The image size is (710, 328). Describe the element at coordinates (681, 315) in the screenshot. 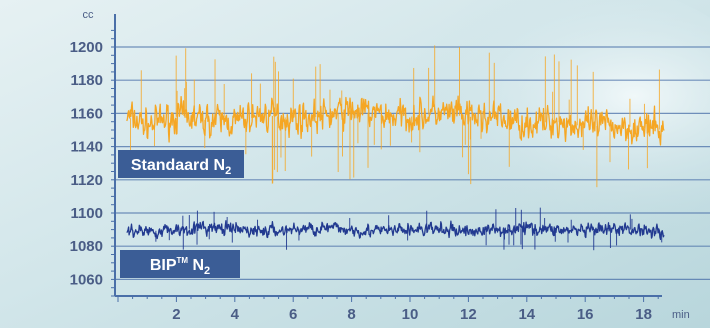

I see `x-axis-unit: min` at that location.